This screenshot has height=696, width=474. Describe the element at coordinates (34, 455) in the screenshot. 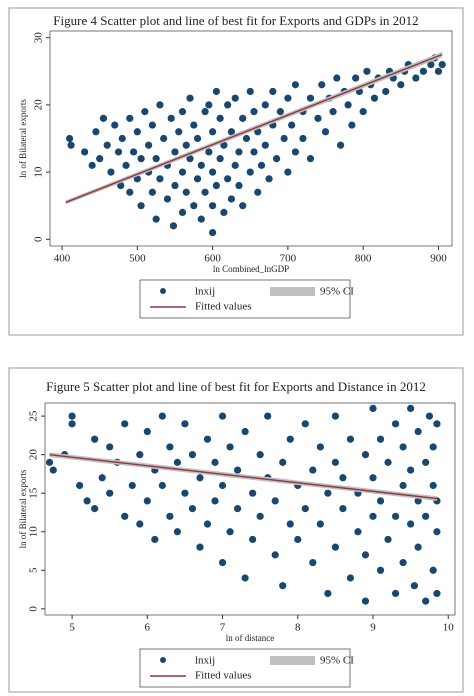

I see `y-tick-label: 20` at that location.